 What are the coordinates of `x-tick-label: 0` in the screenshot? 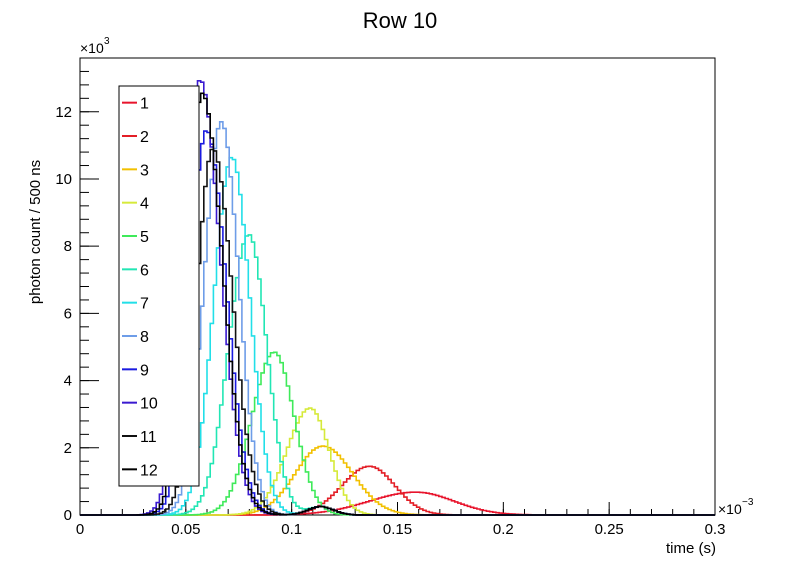 It's located at (80, 529).